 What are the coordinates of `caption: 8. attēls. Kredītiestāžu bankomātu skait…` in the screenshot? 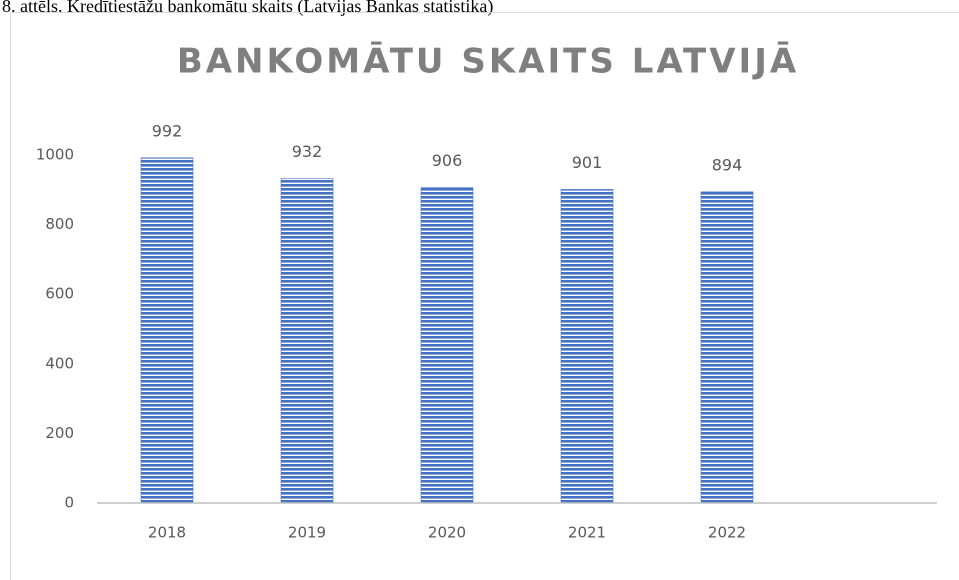 It's located at (247, 8).